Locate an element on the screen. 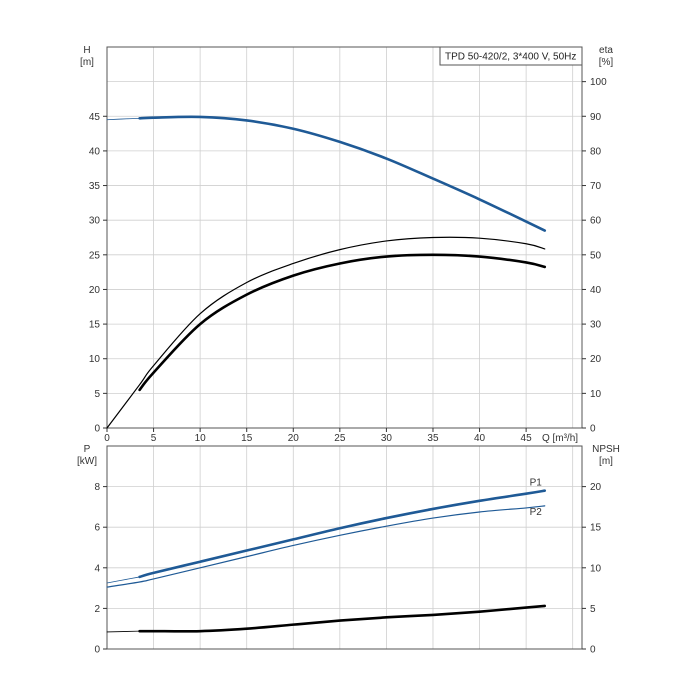  y-right-tick-label: 80 is located at coordinates (596, 151).